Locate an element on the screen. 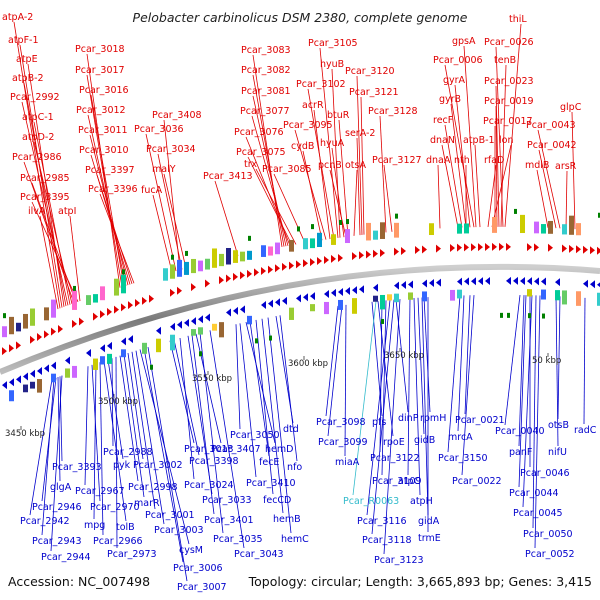 This screenshot has height=600, width=600. gene-label-maly: malY is located at coordinates (164, 169).